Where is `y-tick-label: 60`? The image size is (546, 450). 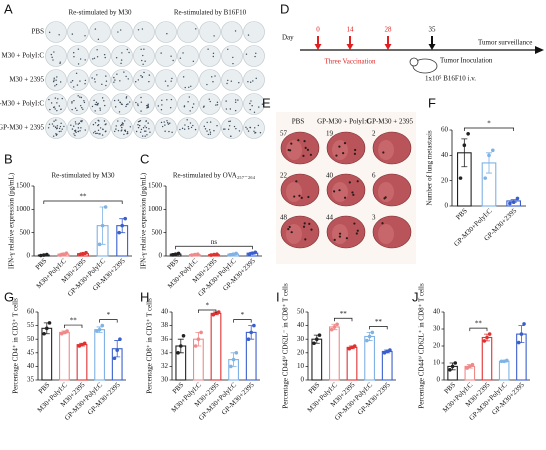
y-tick-label: 60 is located at coordinates (445, 130).